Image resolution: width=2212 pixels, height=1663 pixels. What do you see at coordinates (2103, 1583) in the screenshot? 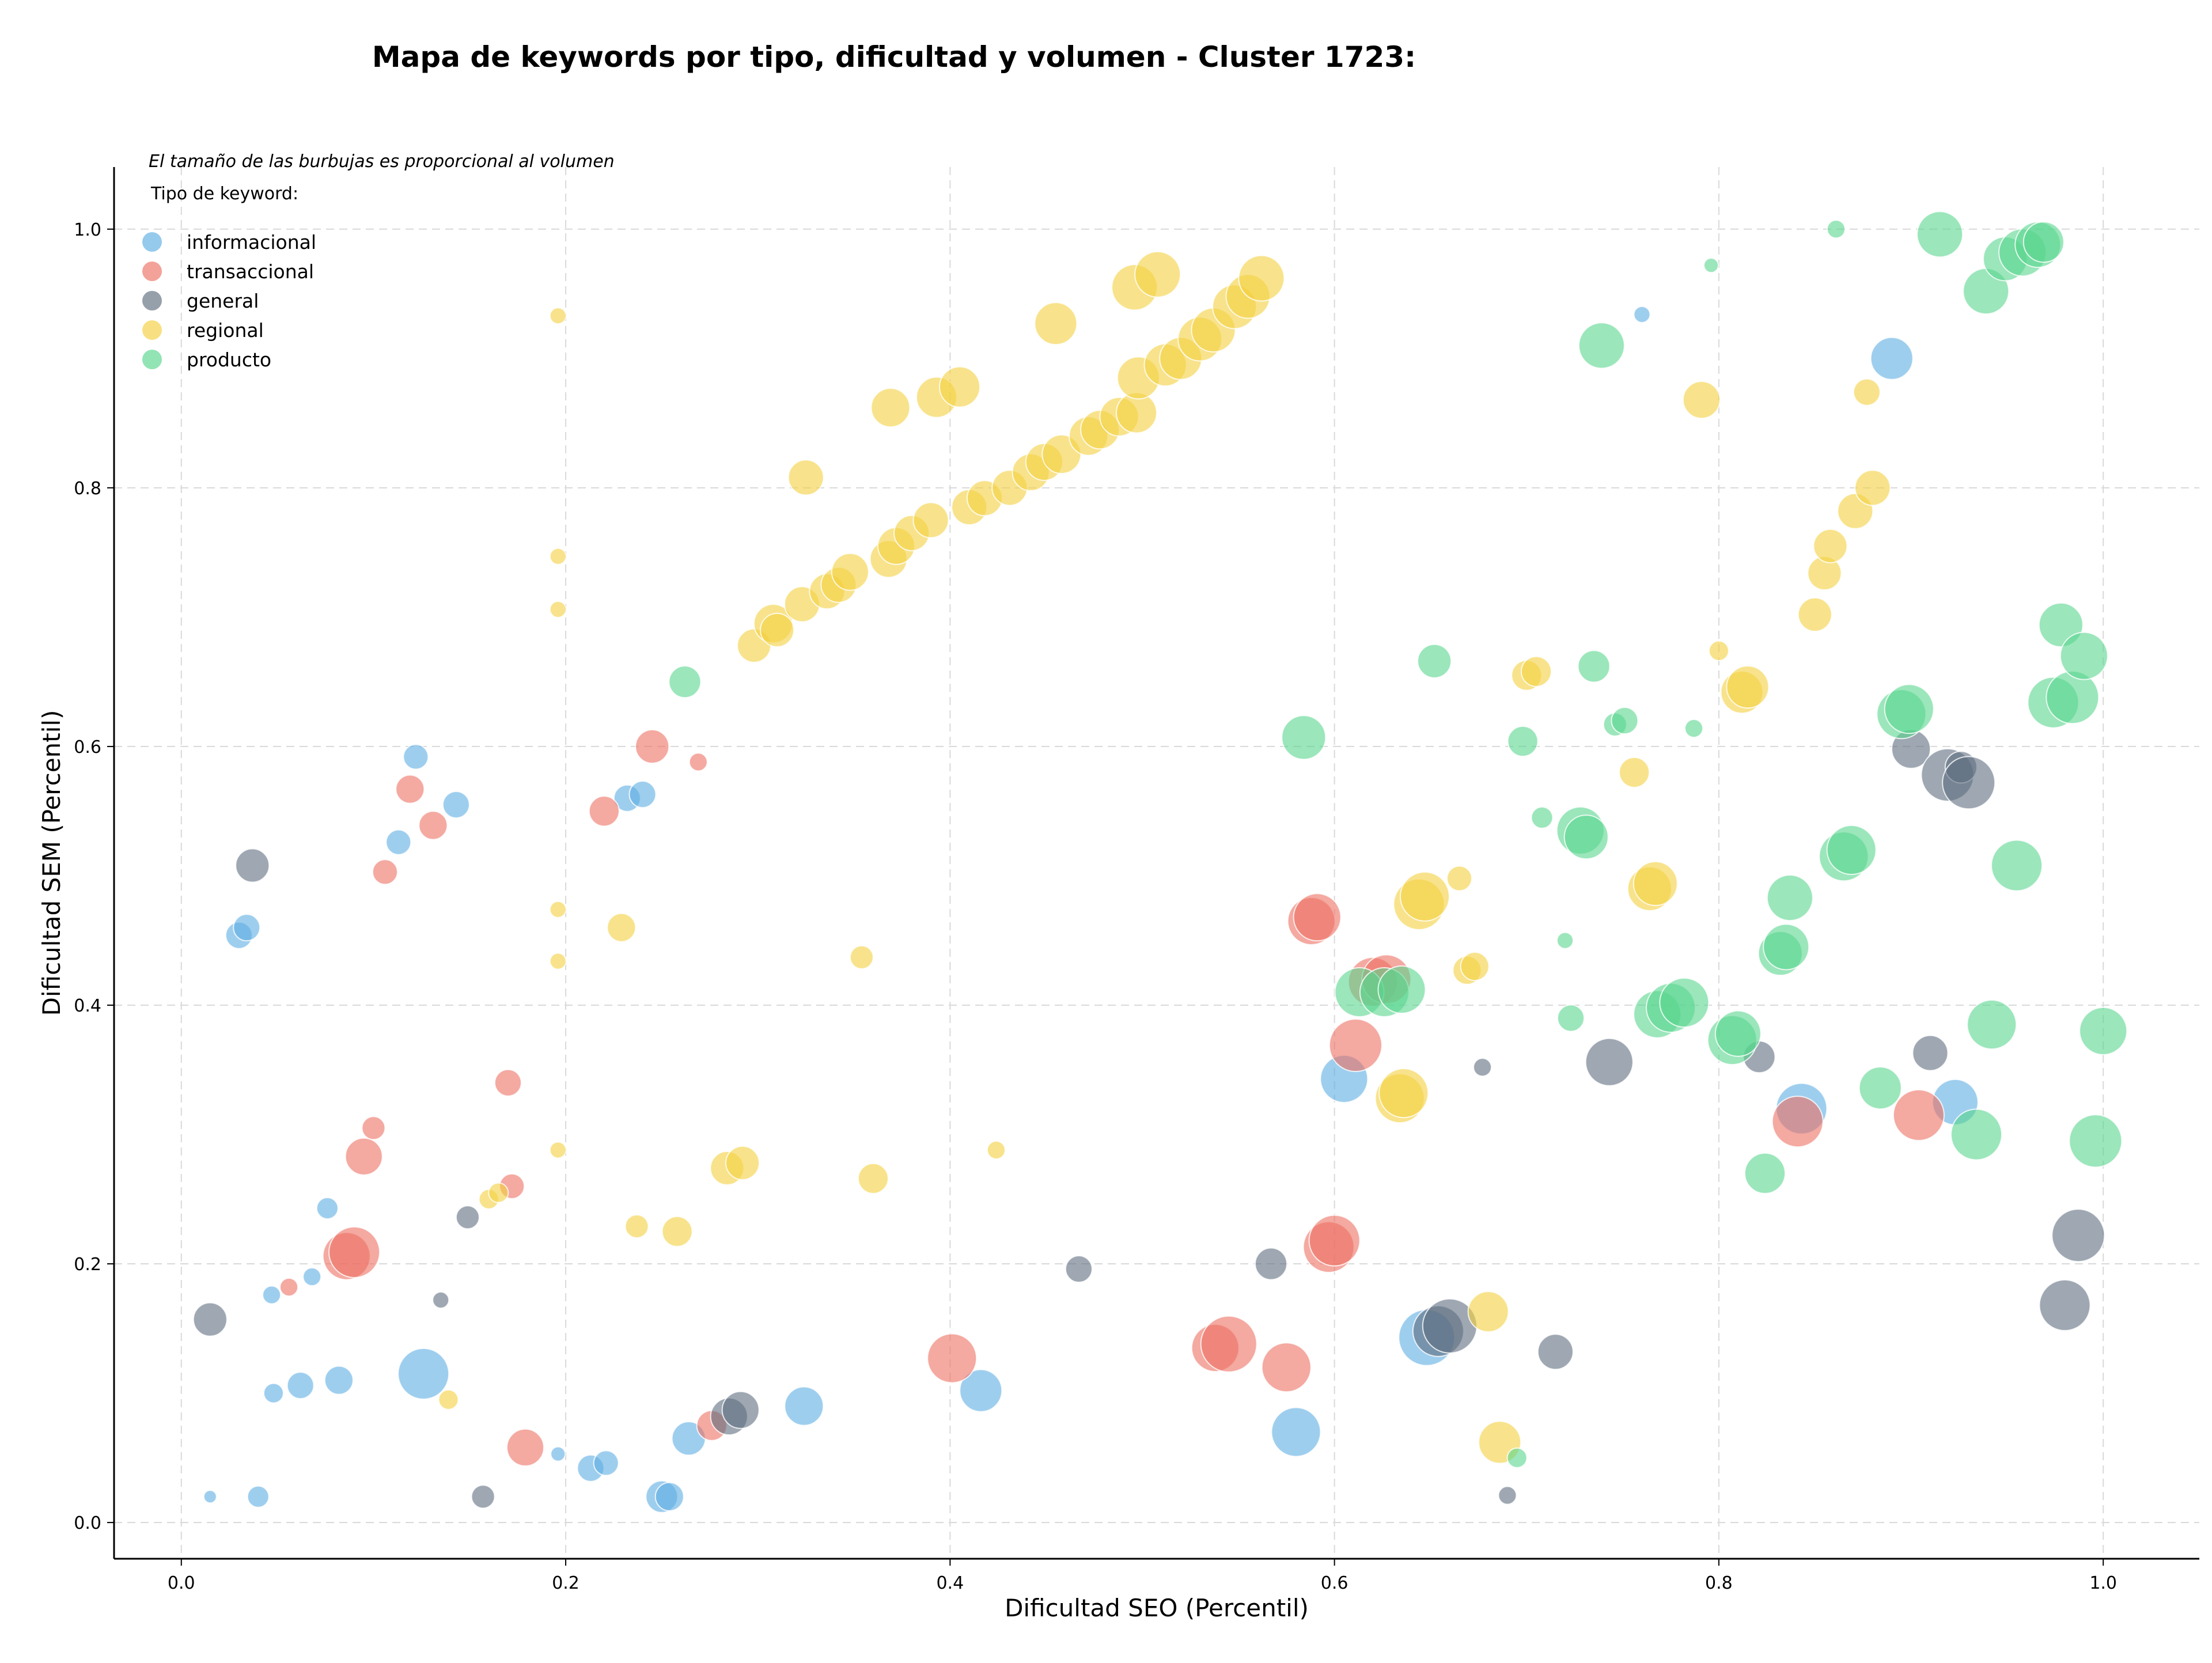
I see `x-tick-label: 1.0` at bounding box center [2103, 1583].